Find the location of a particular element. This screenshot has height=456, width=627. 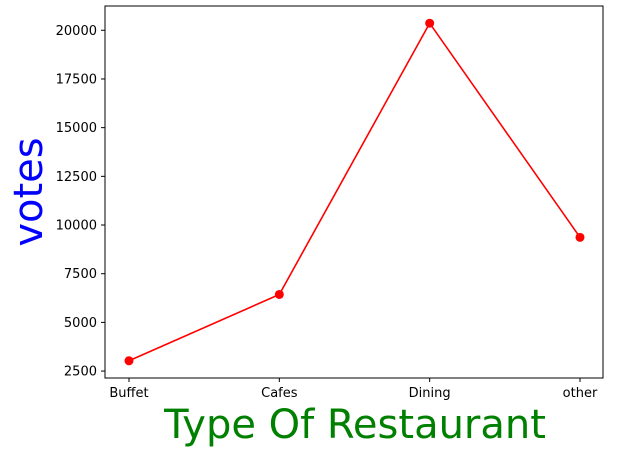

x-tick-label: other is located at coordinates (580, 393).